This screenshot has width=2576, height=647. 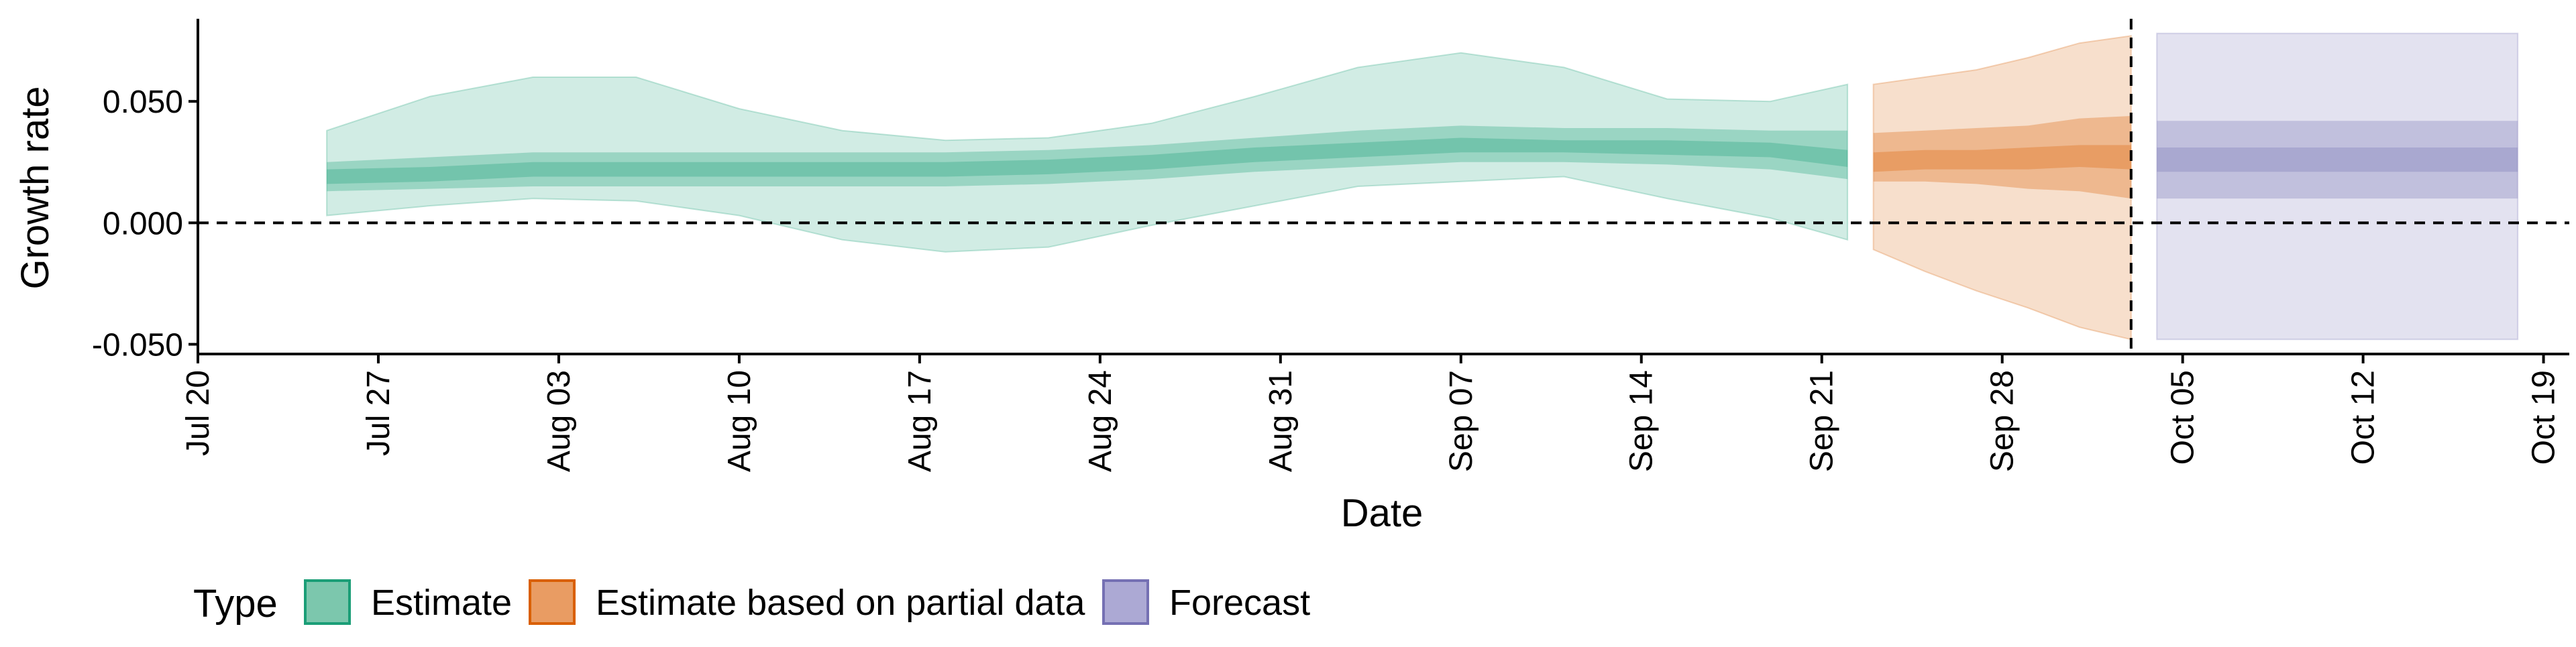 I want to click on band-50-forecast, so click(x=2337, y=160).